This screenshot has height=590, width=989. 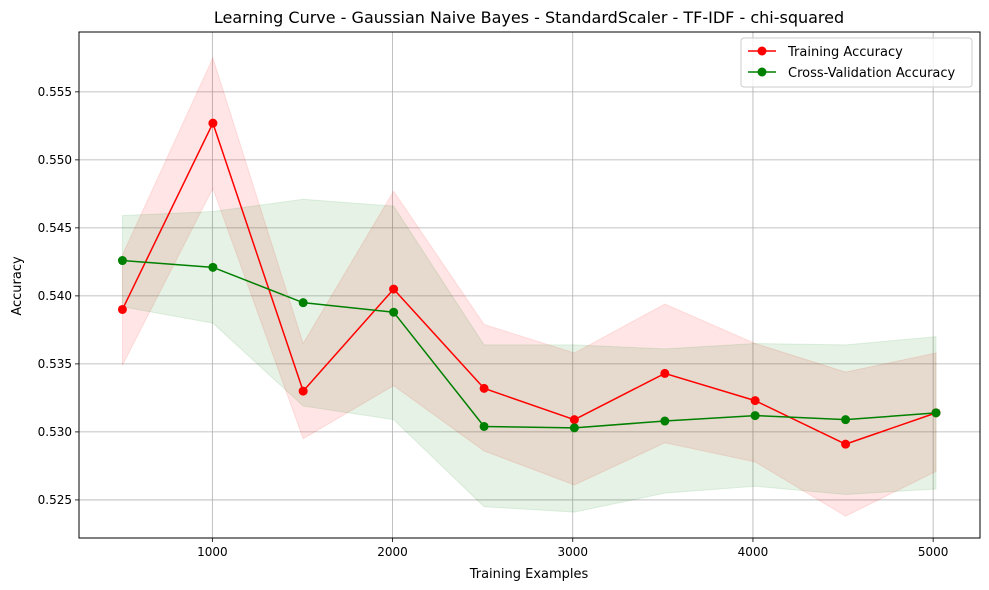 I want to click on legend-label-training: Training Accuracy, so click(x=845, y=52).